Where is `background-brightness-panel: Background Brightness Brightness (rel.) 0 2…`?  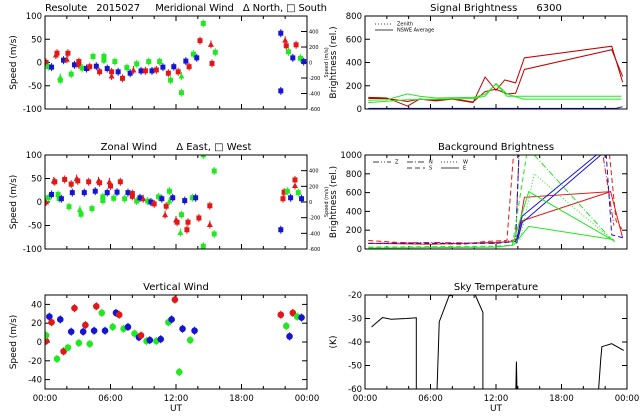 background-brightness-panel: Background Brightness Brightness (rel.) 0 2… is located at coordinates (478, 198).